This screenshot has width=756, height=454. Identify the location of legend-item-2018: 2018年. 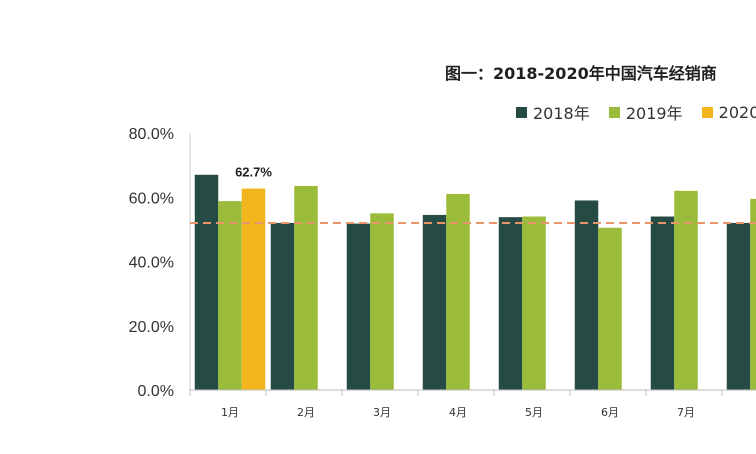
(553, 112).